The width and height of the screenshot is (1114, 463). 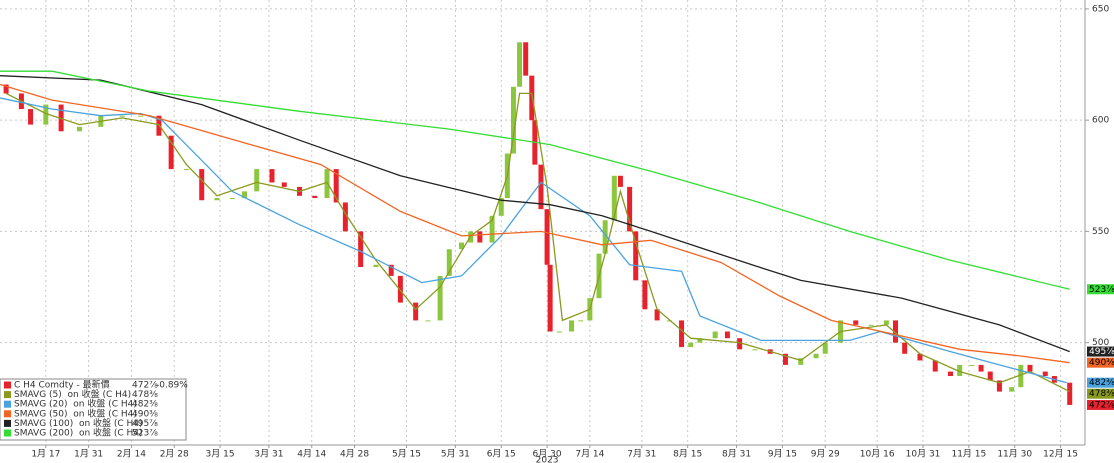 I want to click on legend-box, so click(x=93, y=409).